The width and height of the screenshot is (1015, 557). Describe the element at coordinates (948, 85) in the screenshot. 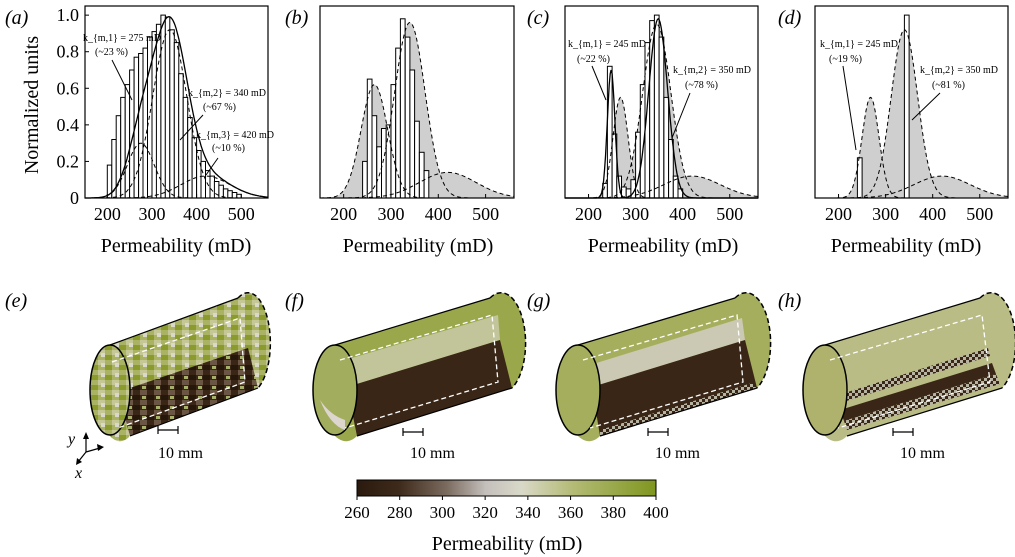

I see `annotation-d-km2-pct: (~81 %)` at that location.